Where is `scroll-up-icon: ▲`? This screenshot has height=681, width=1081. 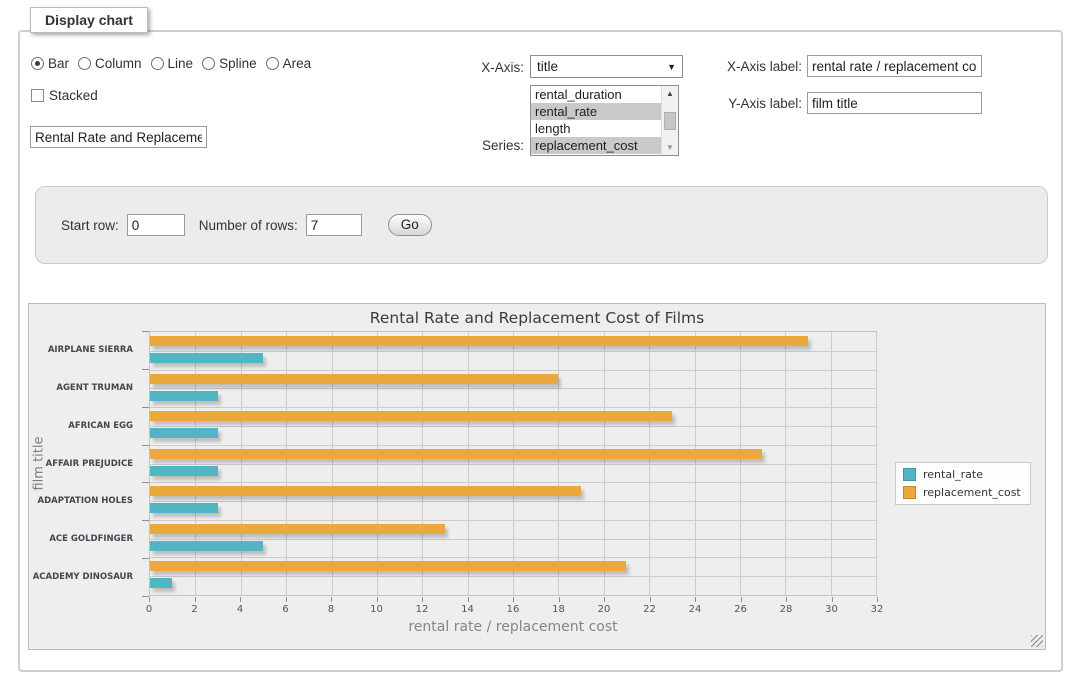 scroll-up-icon: ▲ is located at coordinates (670, 93).